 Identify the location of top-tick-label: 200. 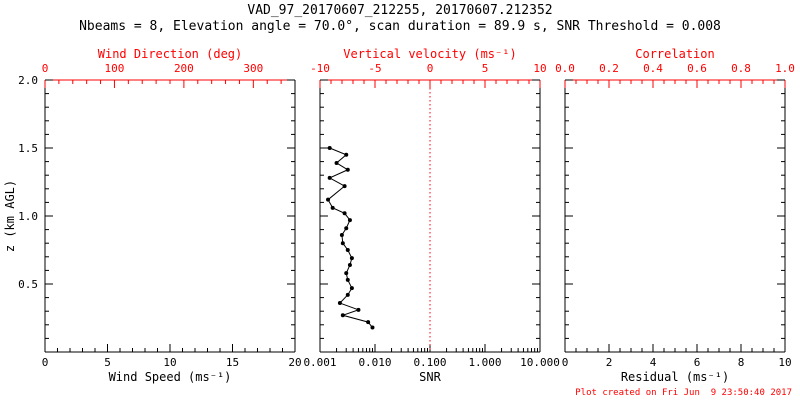
(184, 68).